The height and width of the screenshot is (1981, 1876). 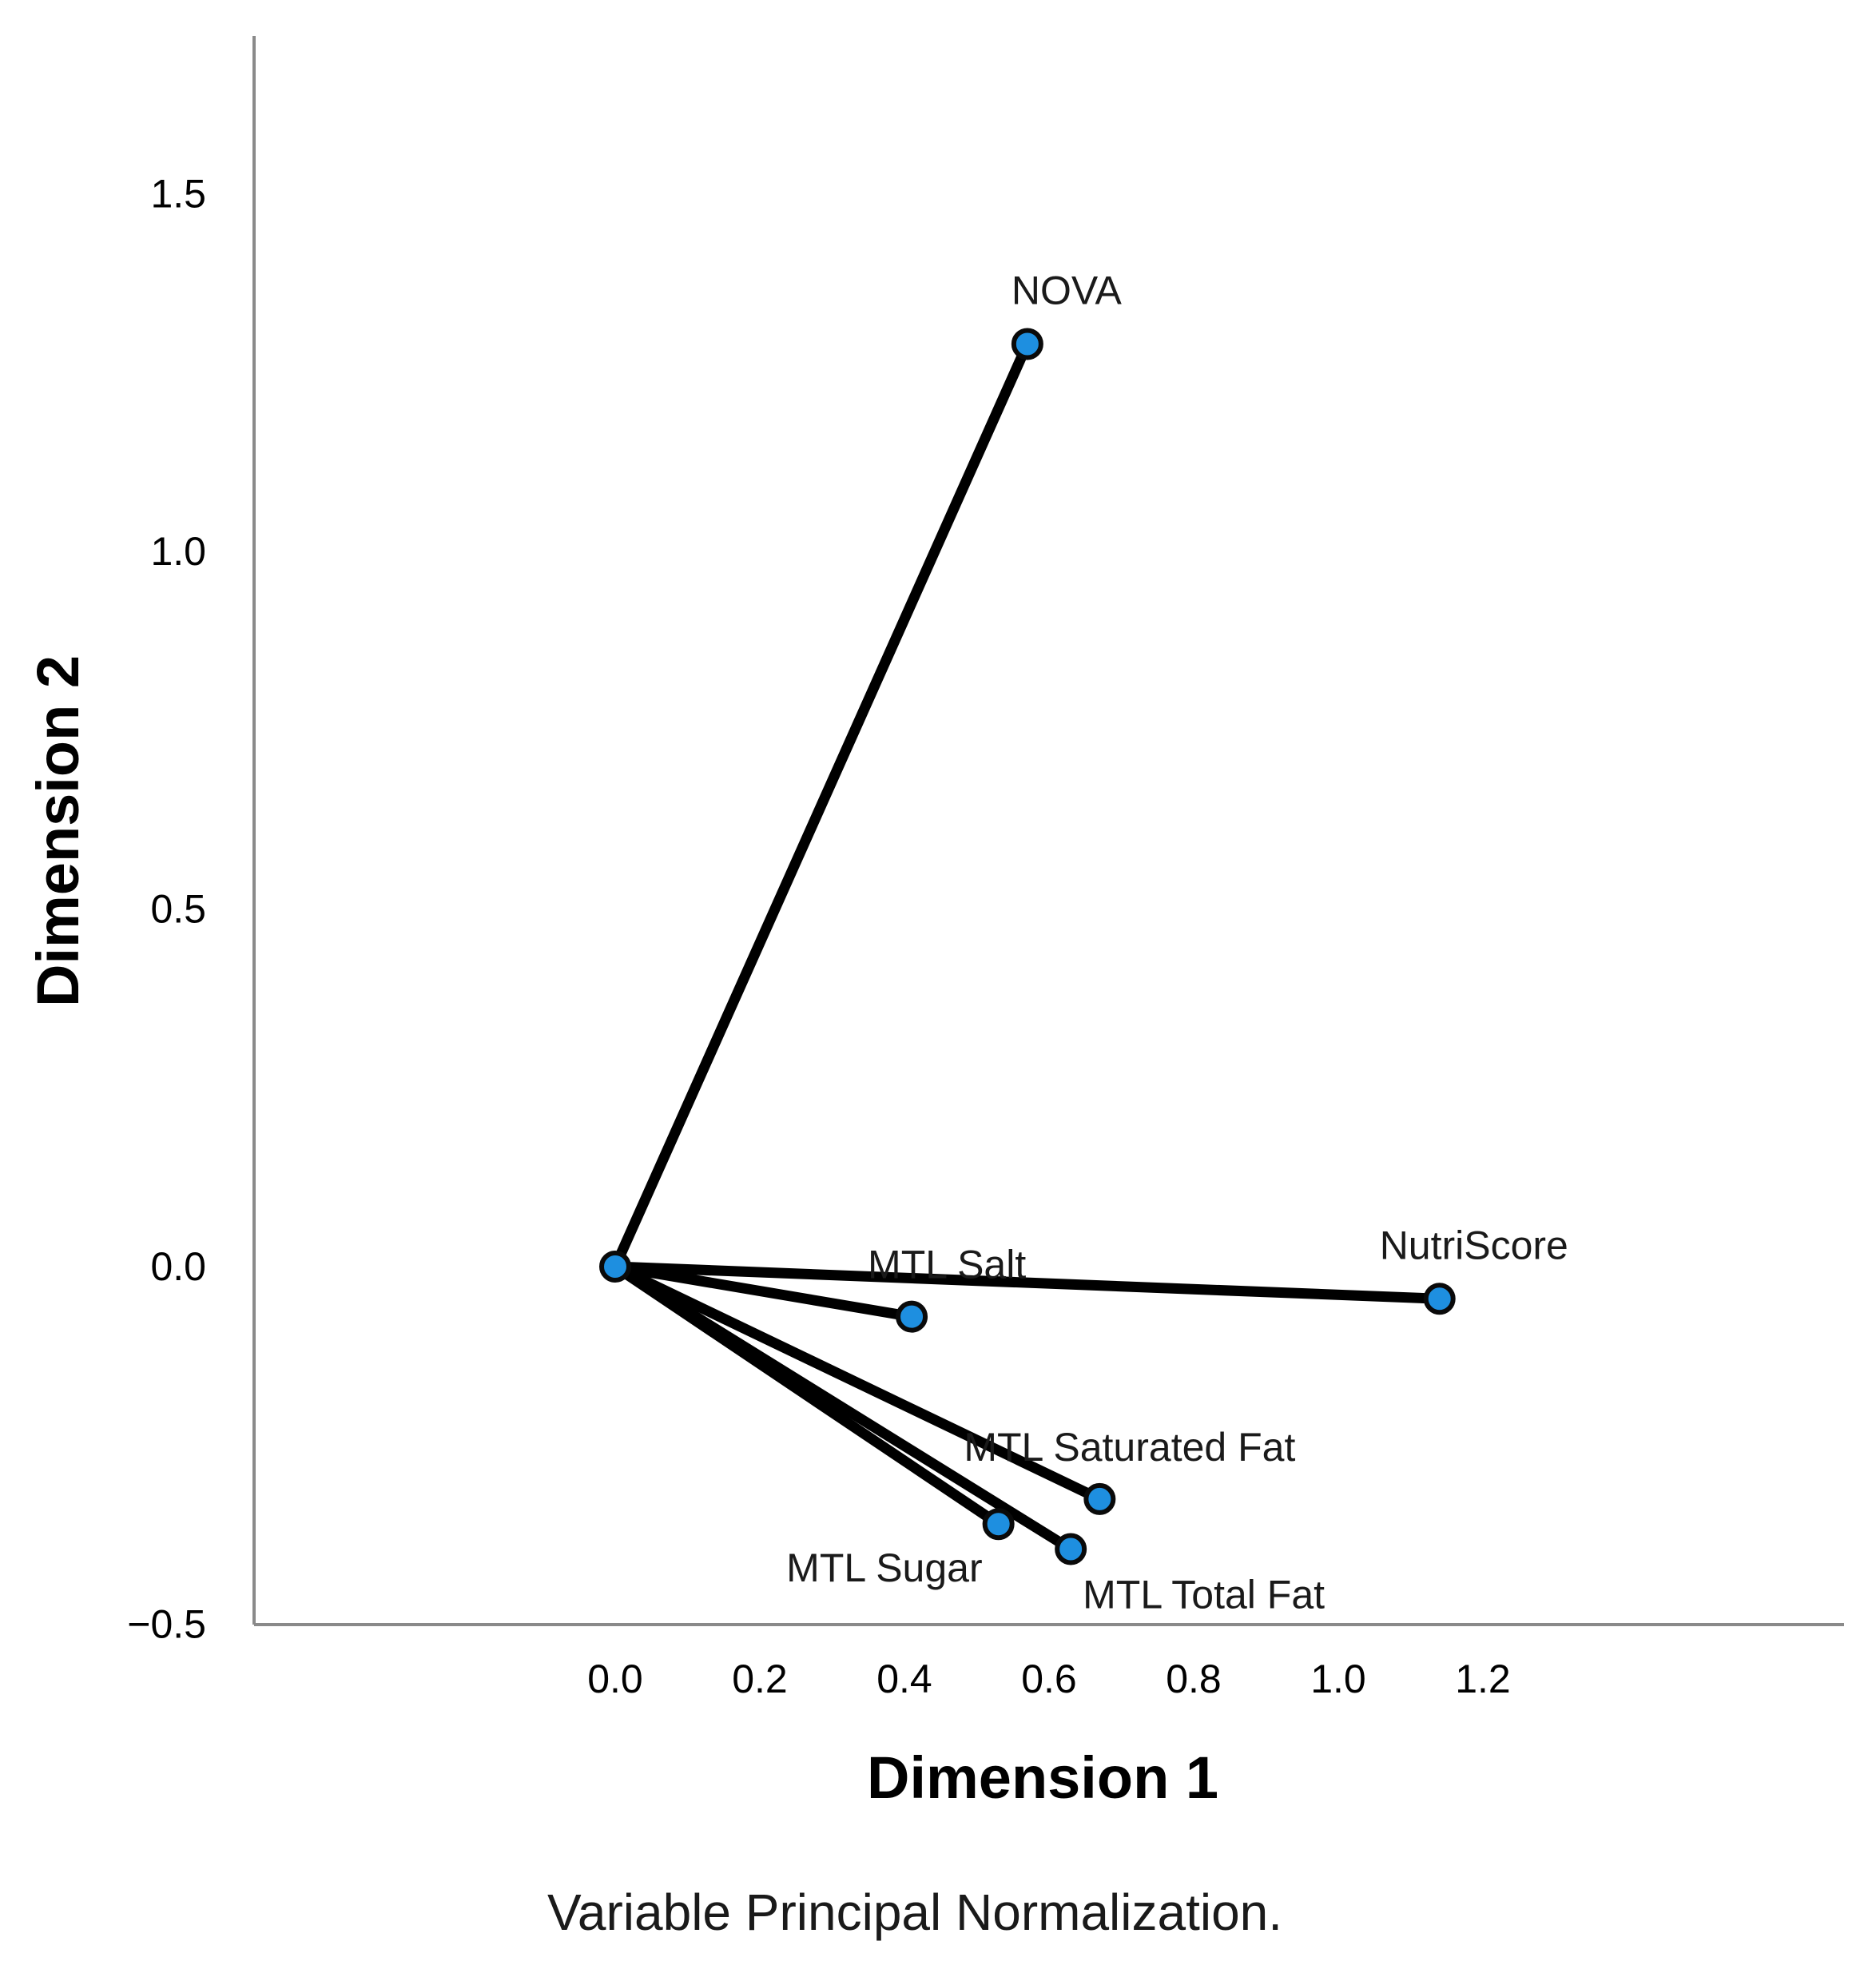 I want to click on y-tick-label: −0.5, so click(x=166, y=1624).